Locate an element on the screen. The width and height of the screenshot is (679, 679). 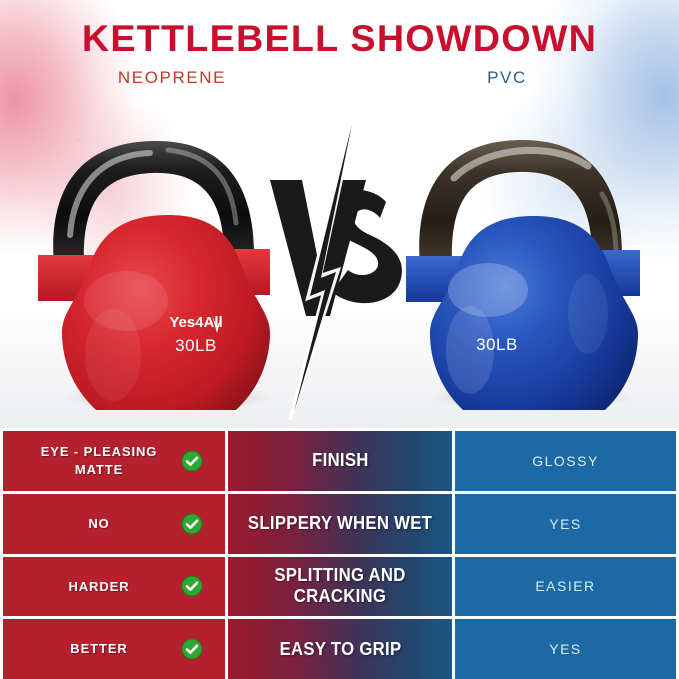
page-title: KETTLEBELL SHOWDOWN is located at coordinates (339, 38).